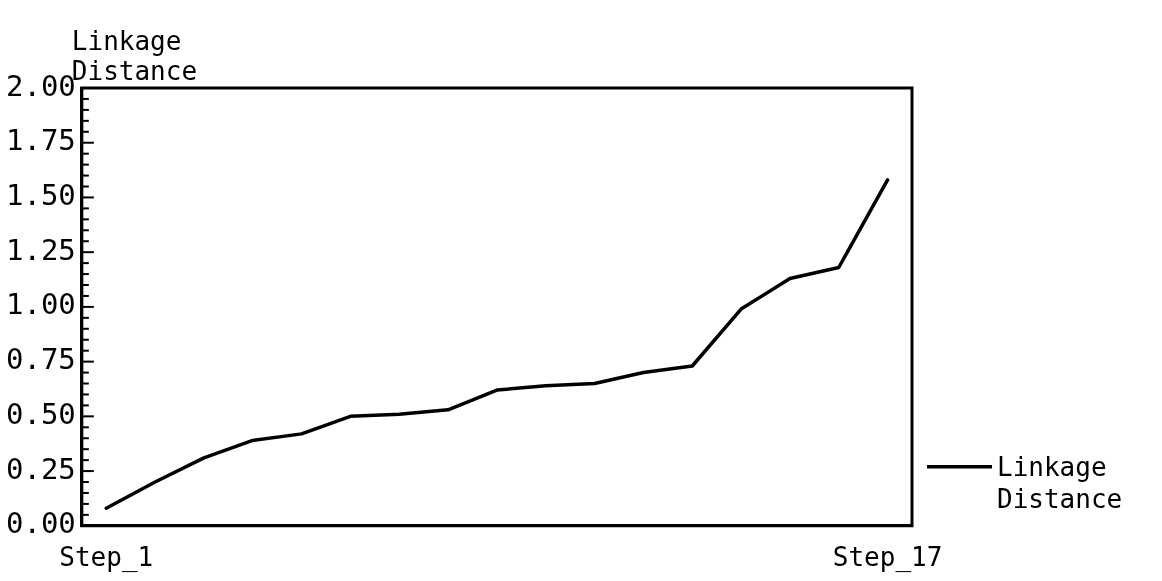 This screenshot has width=1162, height=581. Describe the element at coordinates (40, 194) in the screenshot. I see `y-tick-label: 1.50` at that location.